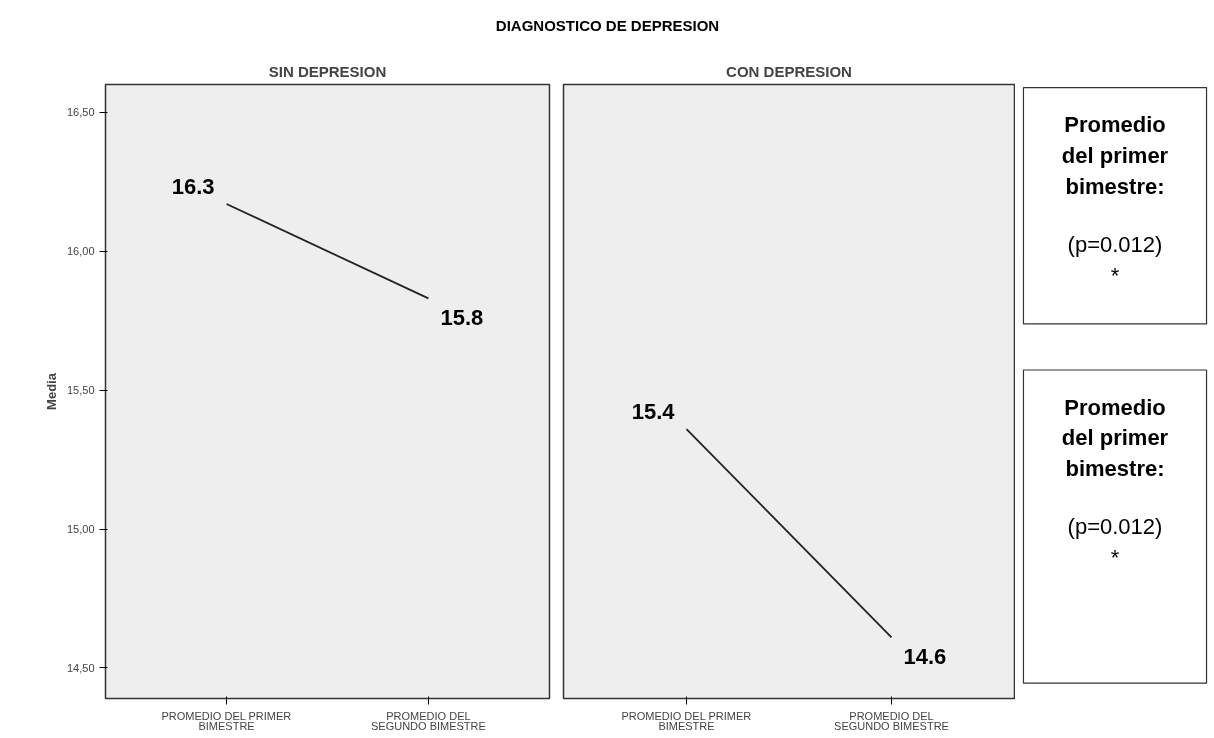 This screenshot has width=1214, height=738. What do you see at coordinates (327, 71) in the screenshot?
I see `chart-subtitle: SIN DEPRESION` at bounding box center [327, 71].